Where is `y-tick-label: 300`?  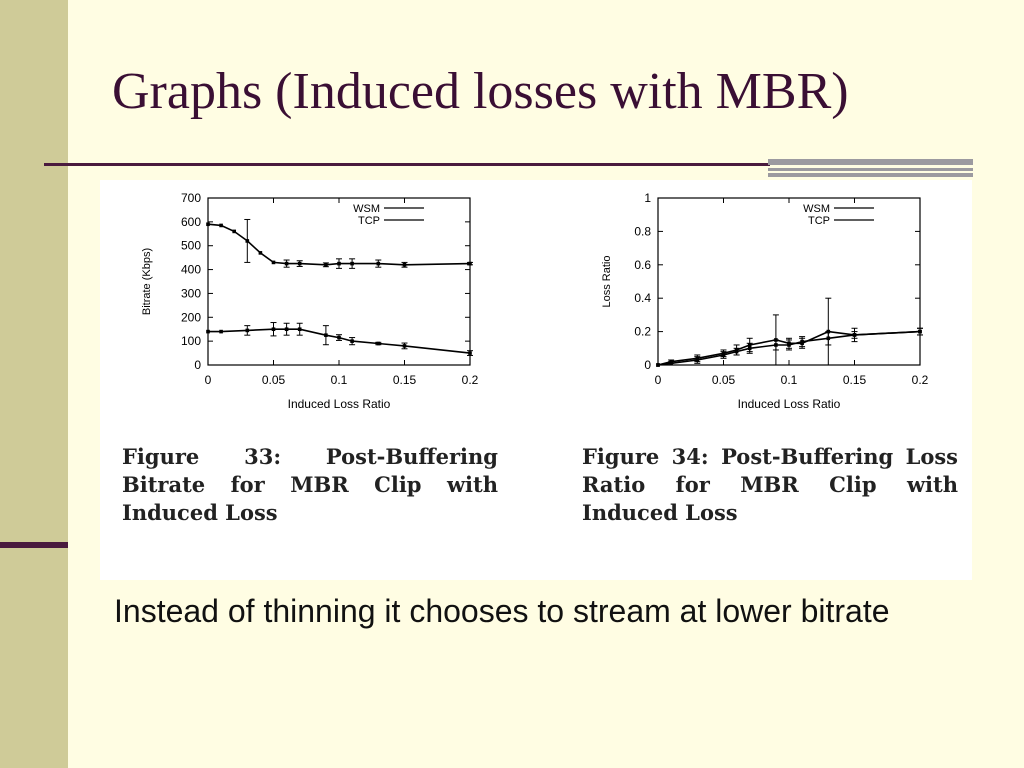
y-tick-label: 300 is located at coordinates (191, 293).